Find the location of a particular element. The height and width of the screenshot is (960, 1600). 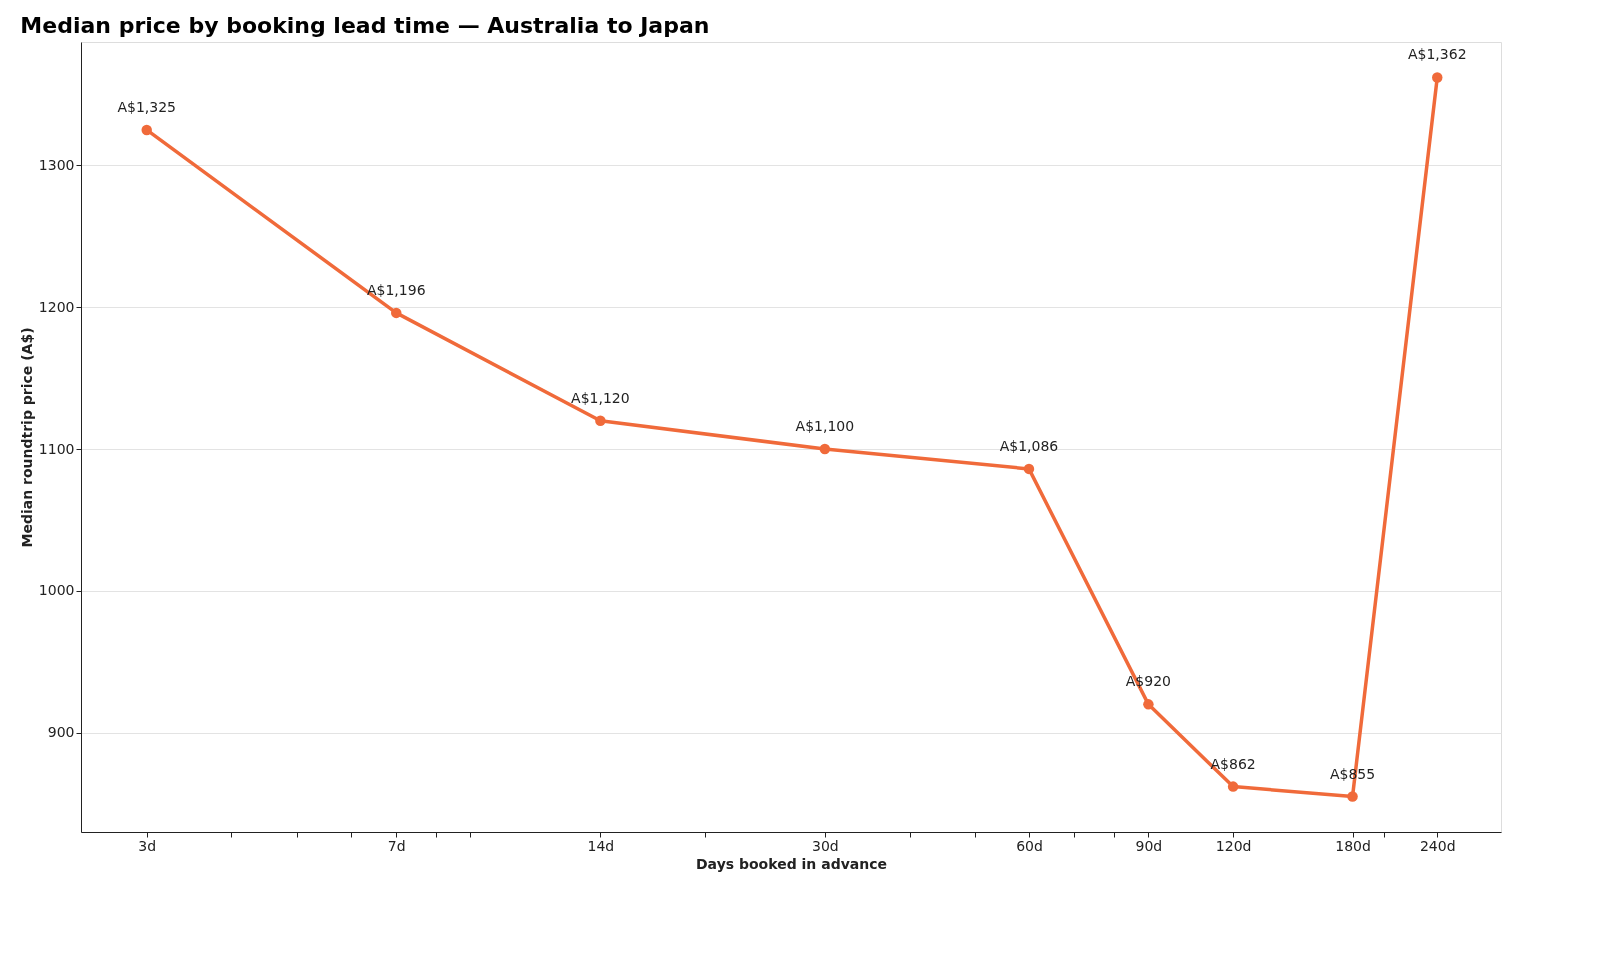

x-tick-label: 90d is located at coordinates (1149, 845).